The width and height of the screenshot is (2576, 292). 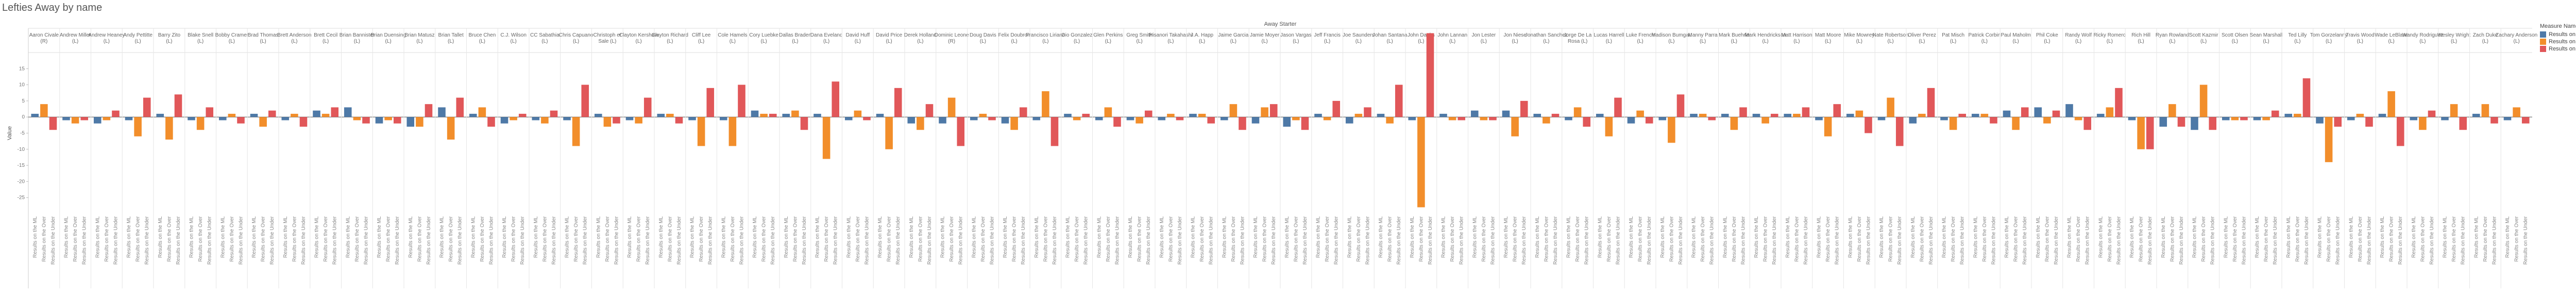 I want to click on y-tick-label: -15, so click(x=21, y=165).